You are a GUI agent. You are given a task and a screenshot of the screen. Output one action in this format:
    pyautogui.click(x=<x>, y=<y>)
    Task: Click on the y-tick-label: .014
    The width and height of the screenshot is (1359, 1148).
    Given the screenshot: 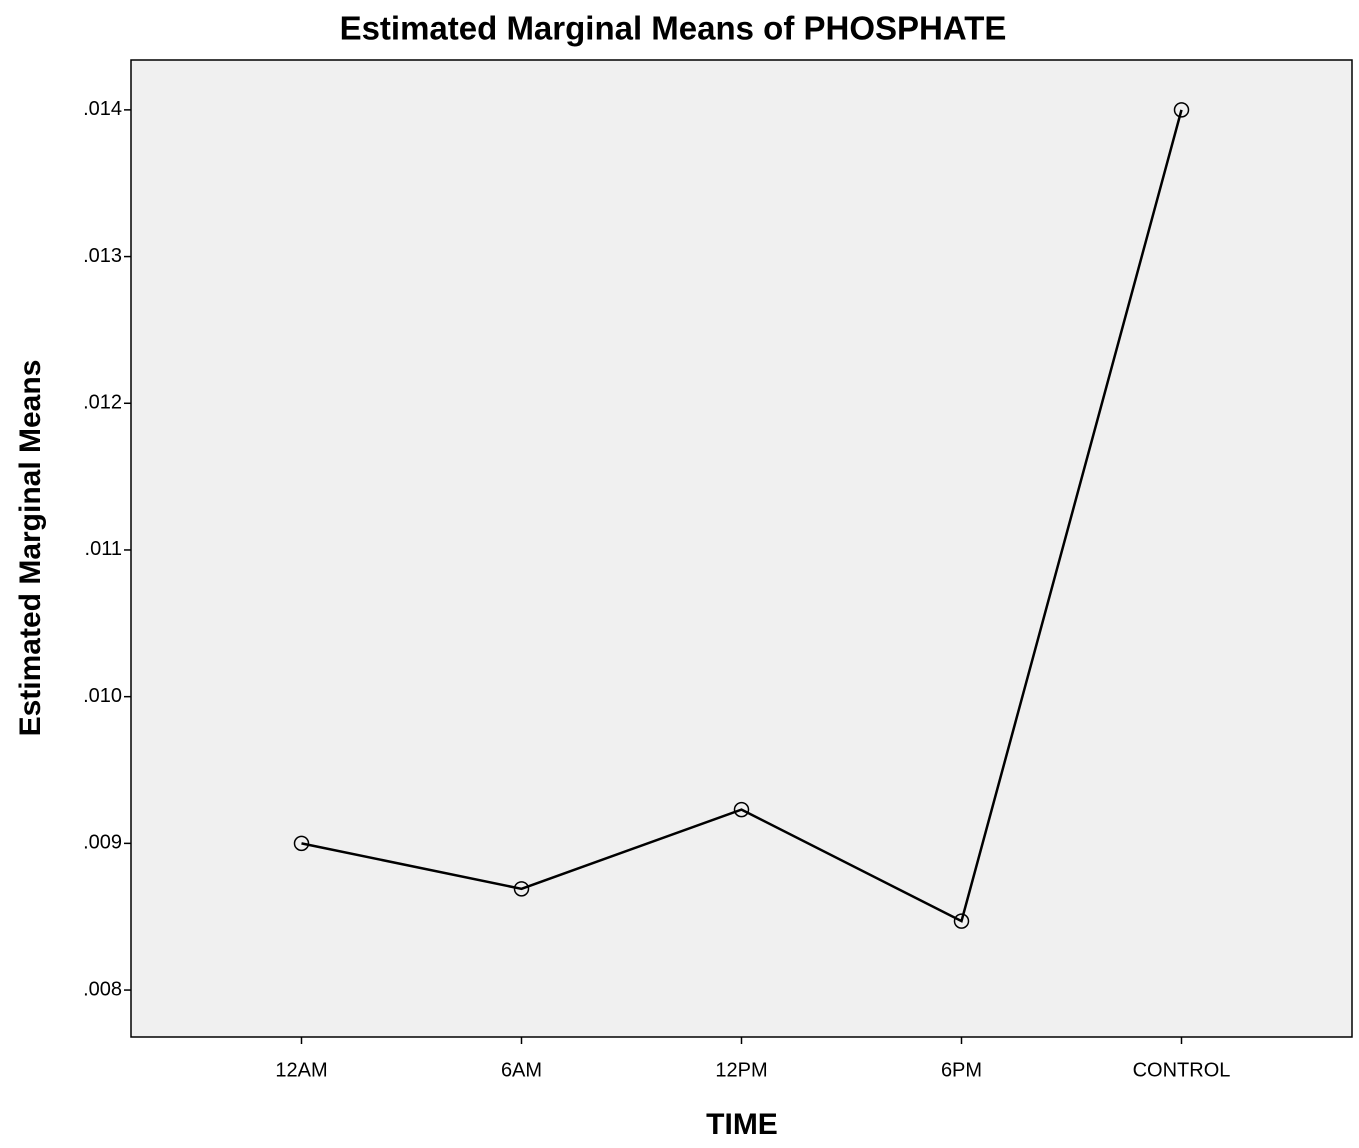 What is the action you would take?
    pyautogui.click(x=102, y=109)
    